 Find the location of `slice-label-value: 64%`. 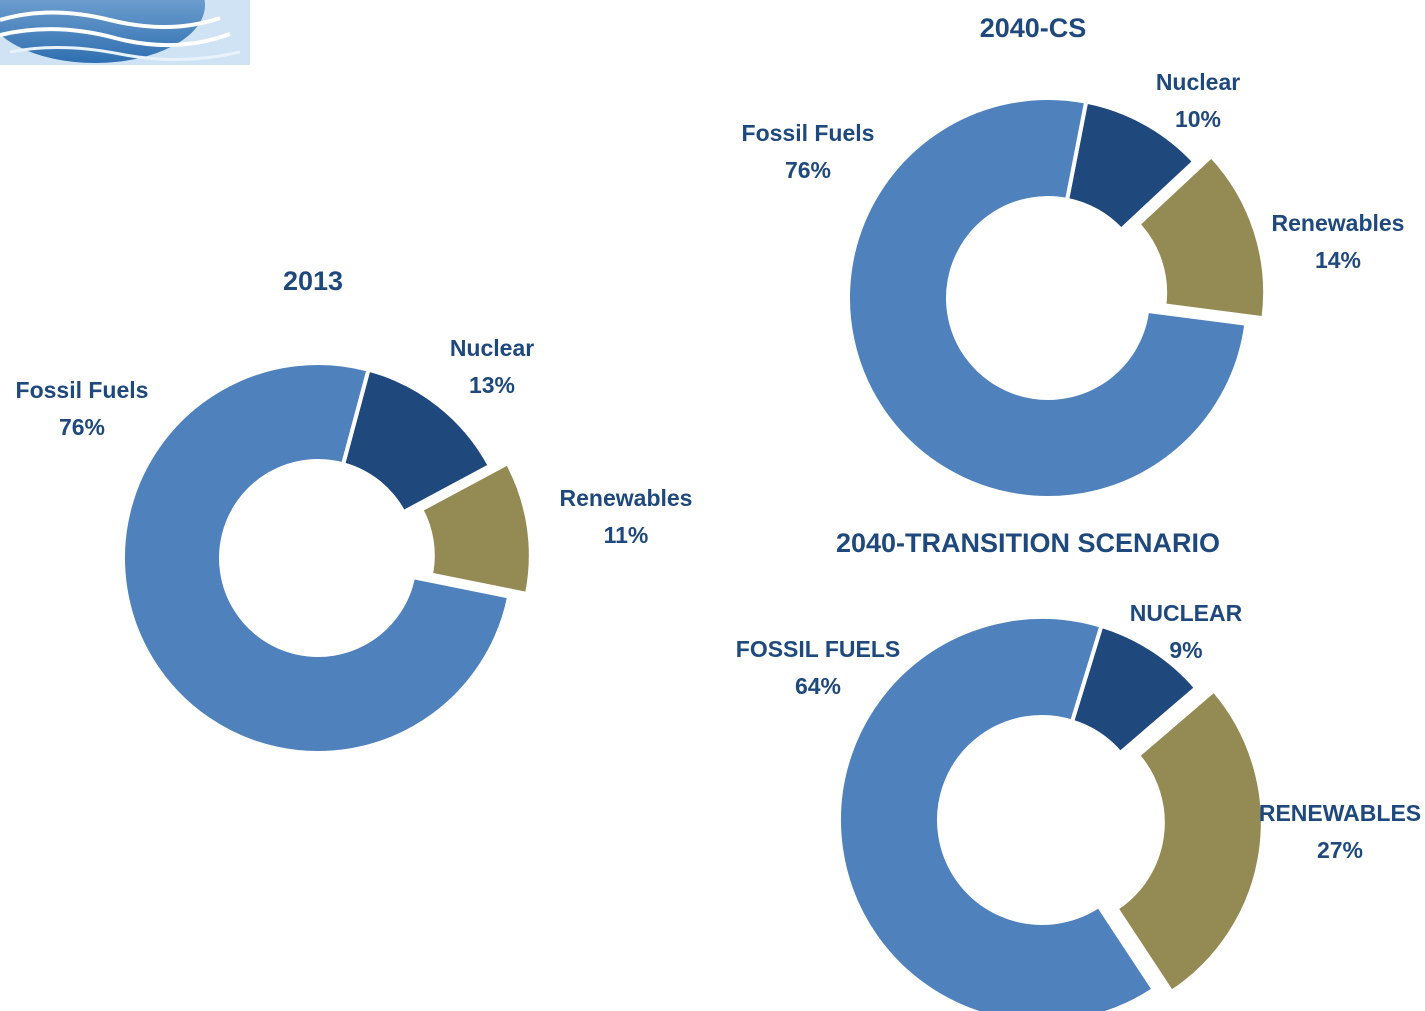

slice-label-value: 64% is located at coordinates (818, 686).